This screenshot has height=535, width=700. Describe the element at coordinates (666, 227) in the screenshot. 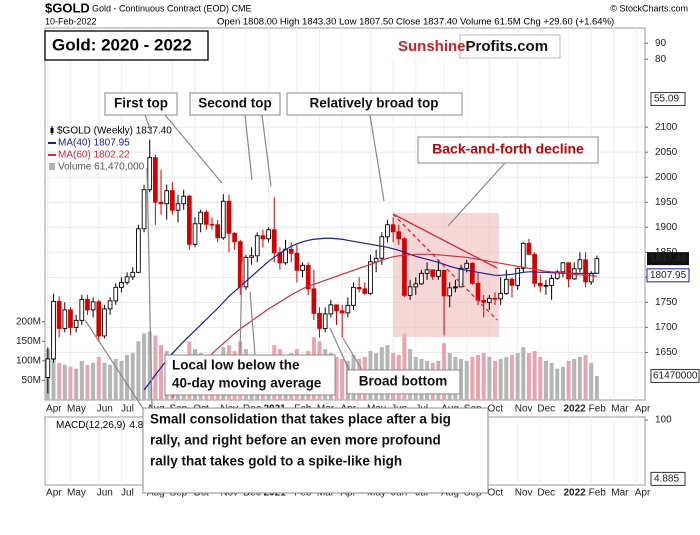

I see `y-tick-label: 1900` at that location.